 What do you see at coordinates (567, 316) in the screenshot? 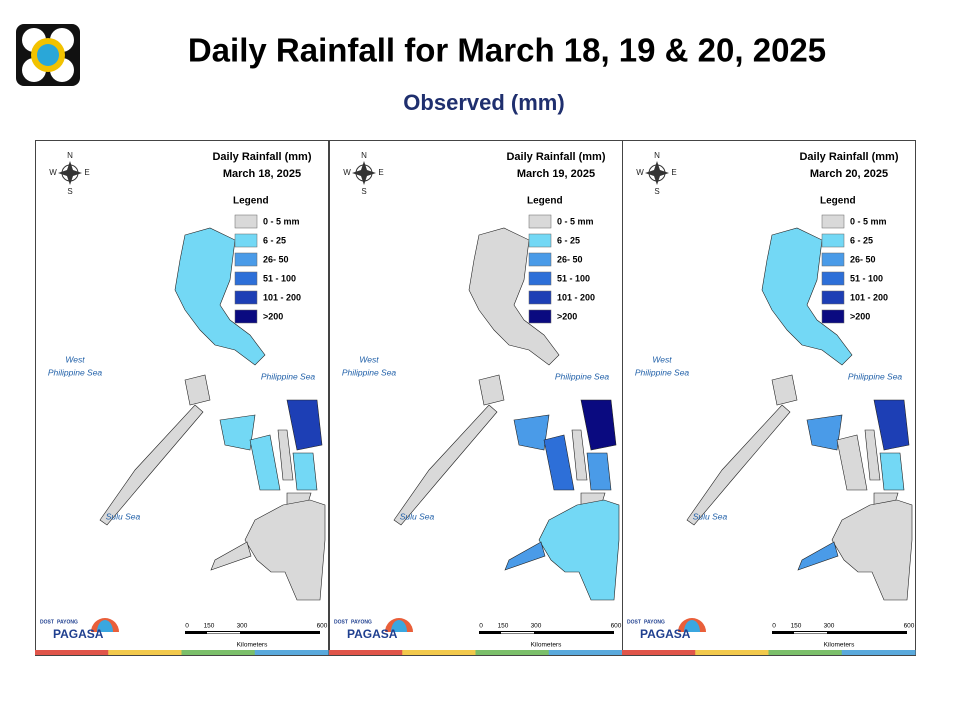
I see `legend-label: >200` at bounding box center [567, 316].